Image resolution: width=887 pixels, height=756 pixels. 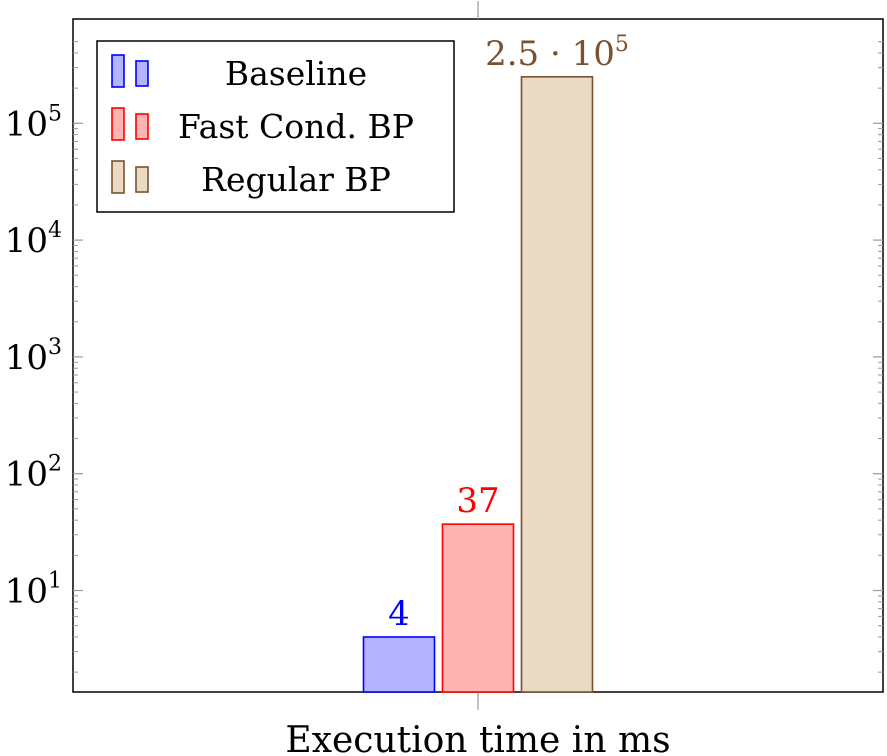 What do you see at coordinates (296, 73) in the screenshot?
I see `legend-label-baseline: Baseline` at bounding box center [296, 73].